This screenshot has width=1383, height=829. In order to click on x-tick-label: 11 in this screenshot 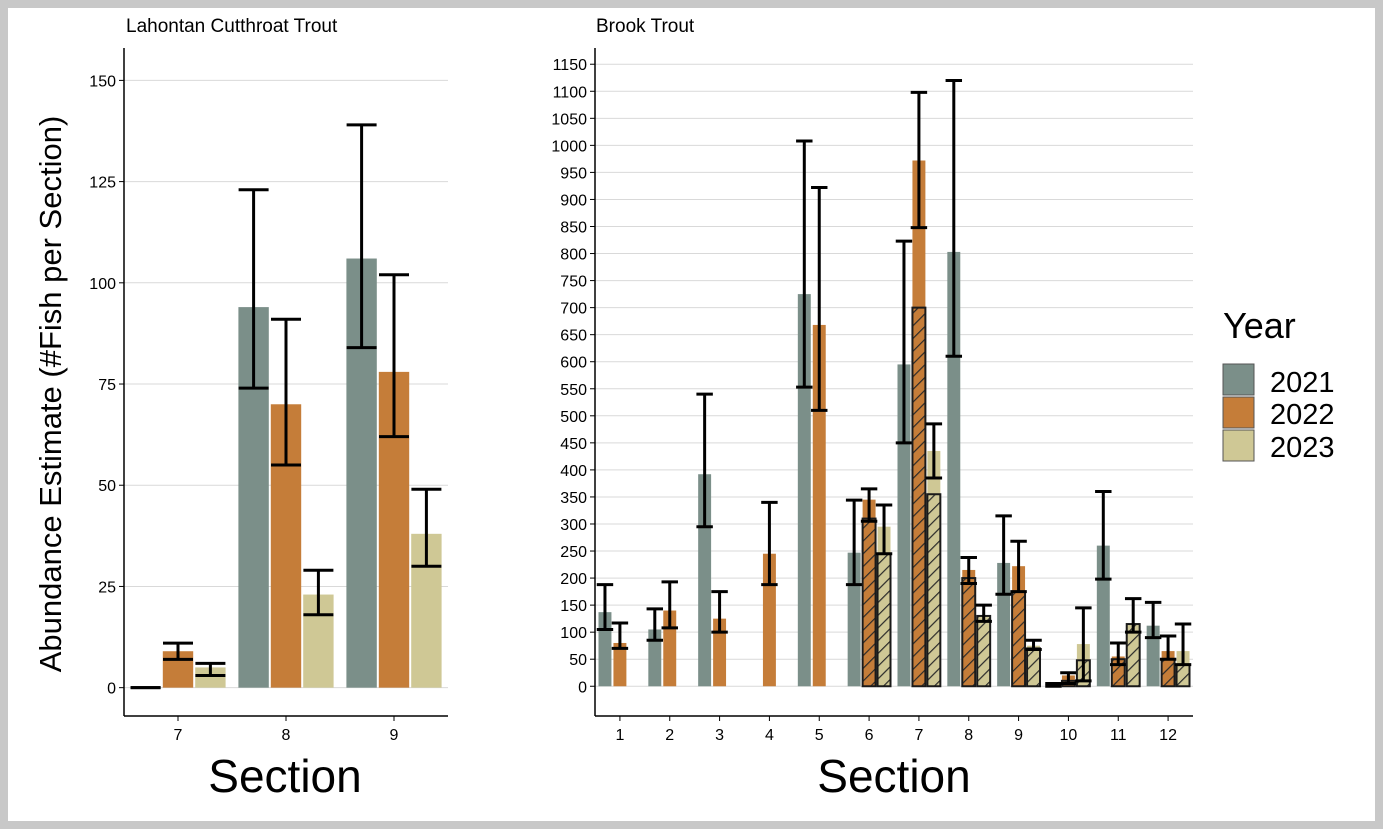, I will do `click(1118, 735)`.